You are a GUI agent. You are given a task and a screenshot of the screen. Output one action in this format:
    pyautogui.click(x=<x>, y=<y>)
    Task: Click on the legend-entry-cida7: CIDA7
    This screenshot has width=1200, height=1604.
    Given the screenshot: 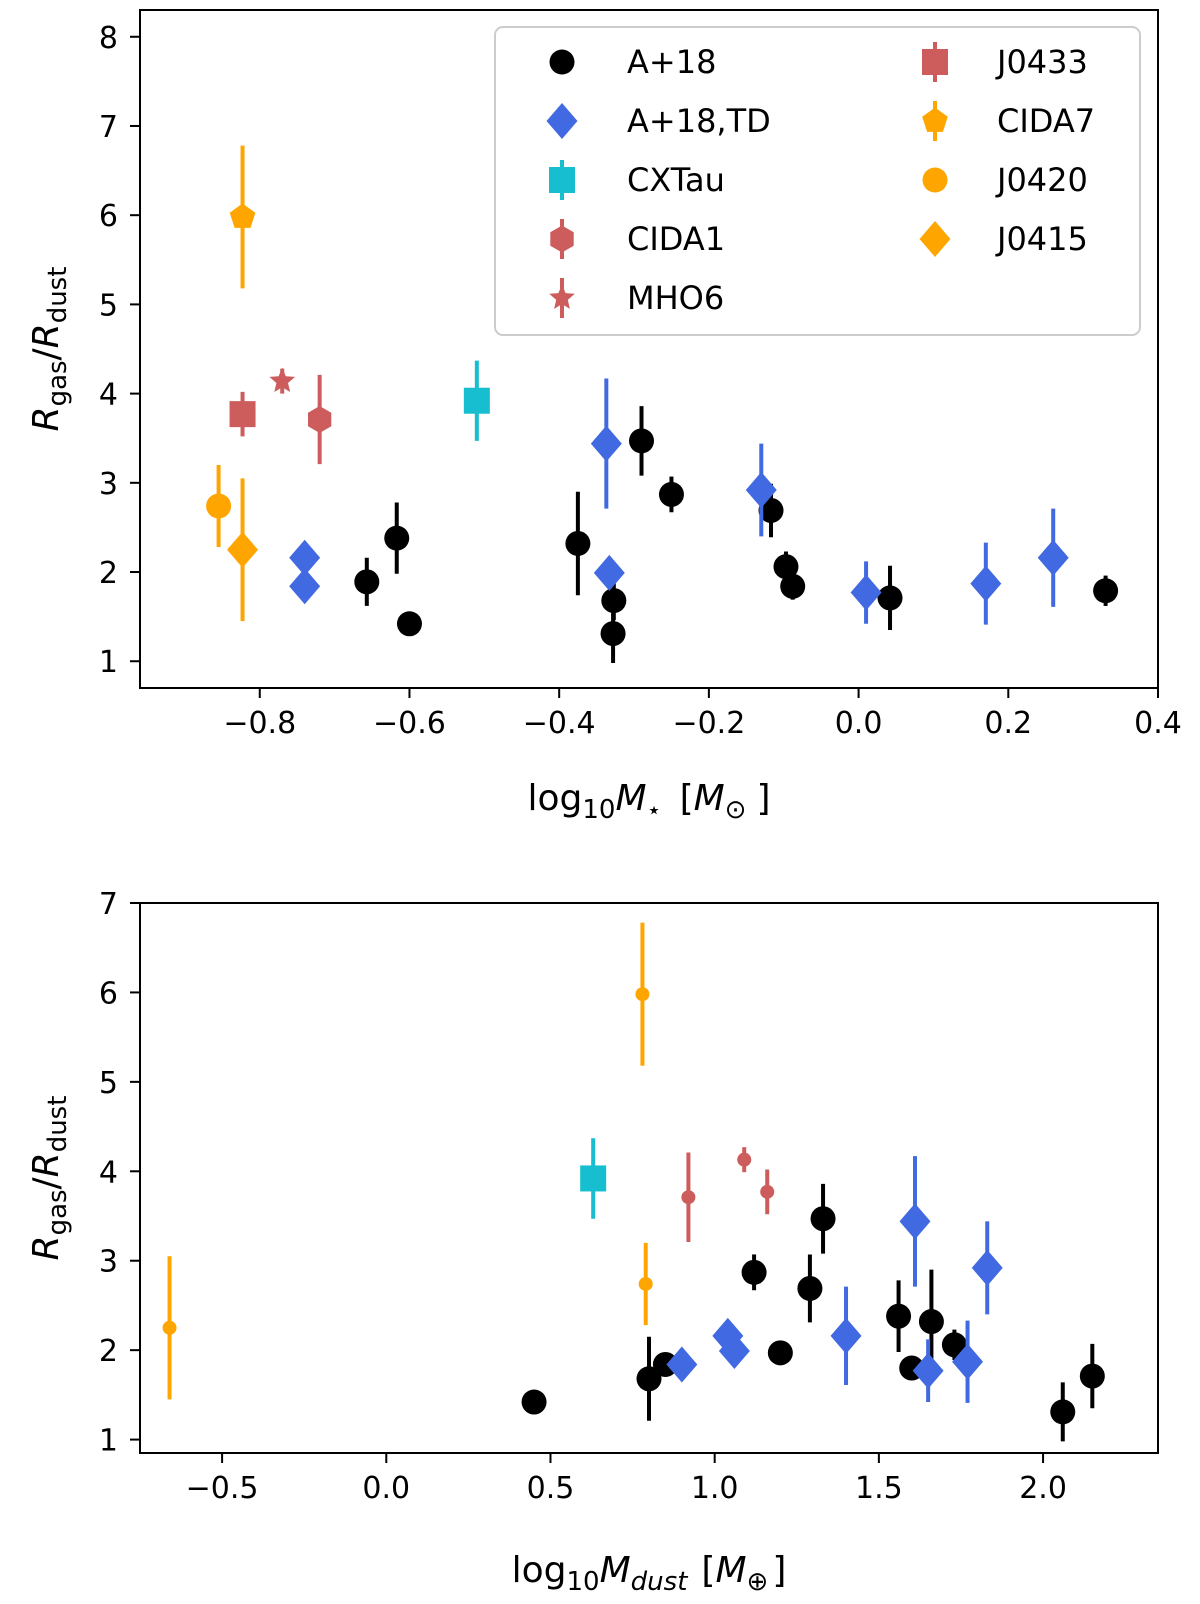 What is the action you would take?
    pyautogui.click(x=1008, y=121)
    